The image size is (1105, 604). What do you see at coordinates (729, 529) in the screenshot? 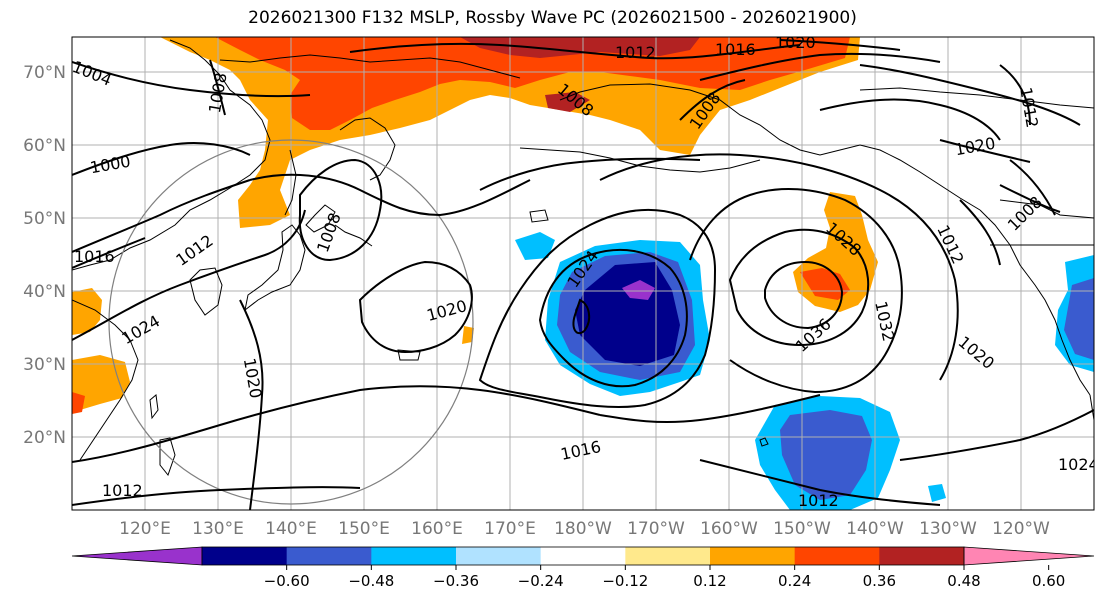
I see `lon-label: 160°W` at bounding box center [729, 529].